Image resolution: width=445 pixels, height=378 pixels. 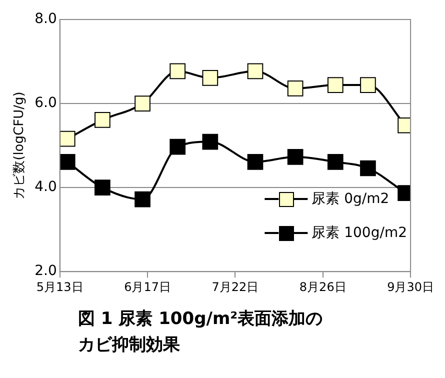 What do you see at coordinates (359, 233) in the screenshot?
I see `legend-label: 尿素 100g/m2` at bounding box center [359, 233].